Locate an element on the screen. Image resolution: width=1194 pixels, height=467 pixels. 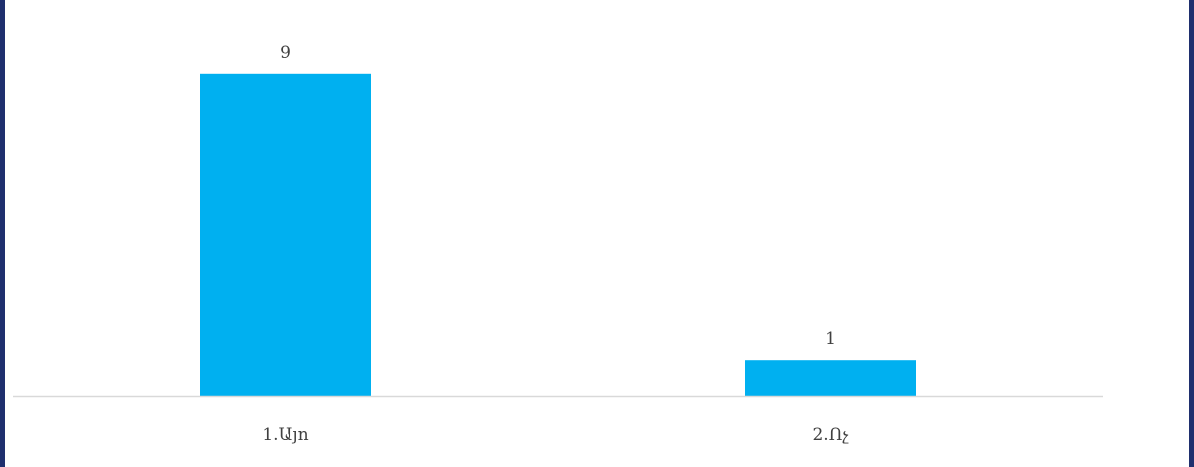
category-label-1: 1.Այո is located at coordinates (285, 435).